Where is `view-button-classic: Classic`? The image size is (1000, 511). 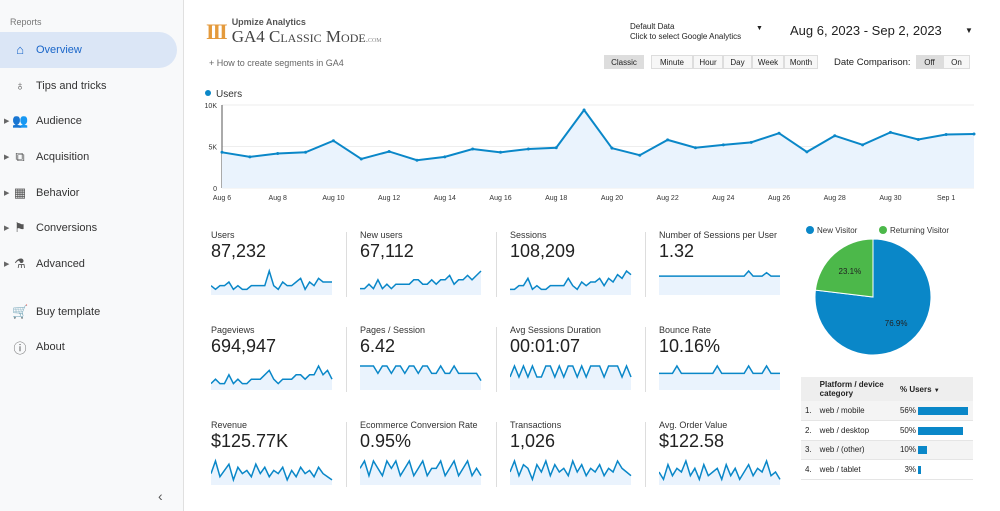 view-button-classic: Classic is located at coordinates (624, 62).